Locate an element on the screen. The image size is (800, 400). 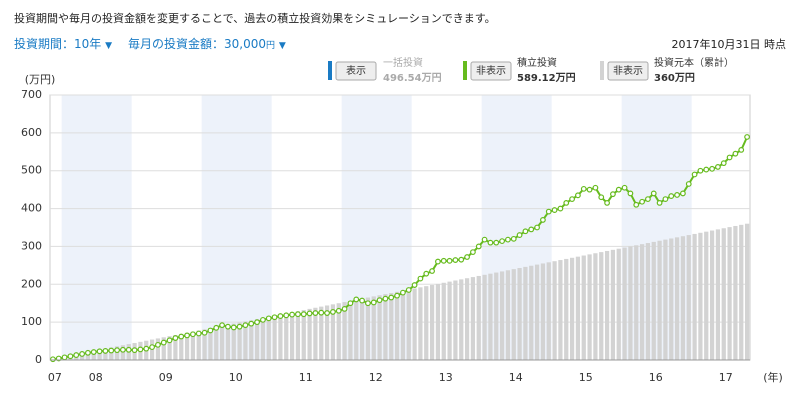
legend-button-label: 非表示 is located at coordinates (628, 70).